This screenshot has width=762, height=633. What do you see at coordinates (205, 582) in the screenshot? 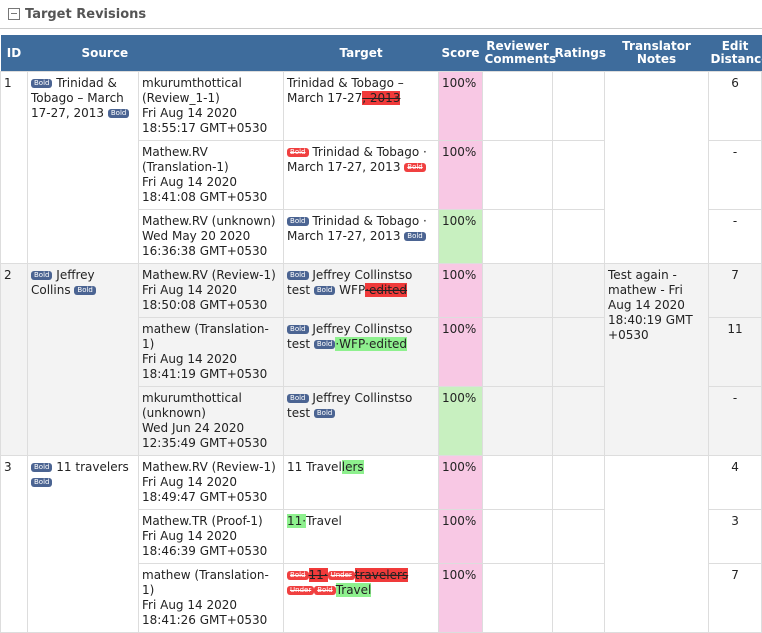
I see `role: (Translation-1)` at bounding box center [205, 582].